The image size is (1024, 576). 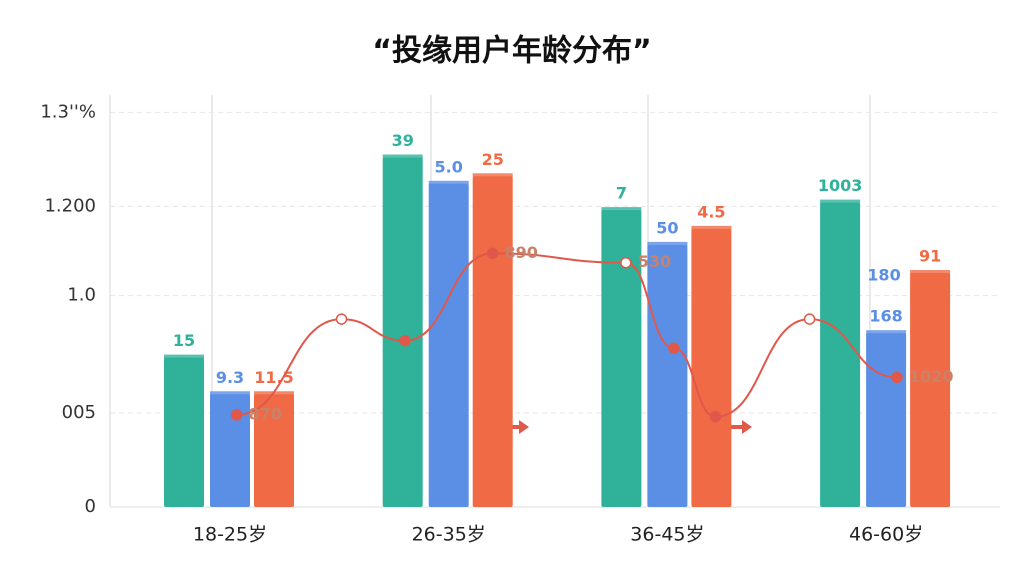 What do you see at coordinates (81, 295) in the screenshot?
I see `y-tick-label: 1.0` at bounding box center [81, 295].